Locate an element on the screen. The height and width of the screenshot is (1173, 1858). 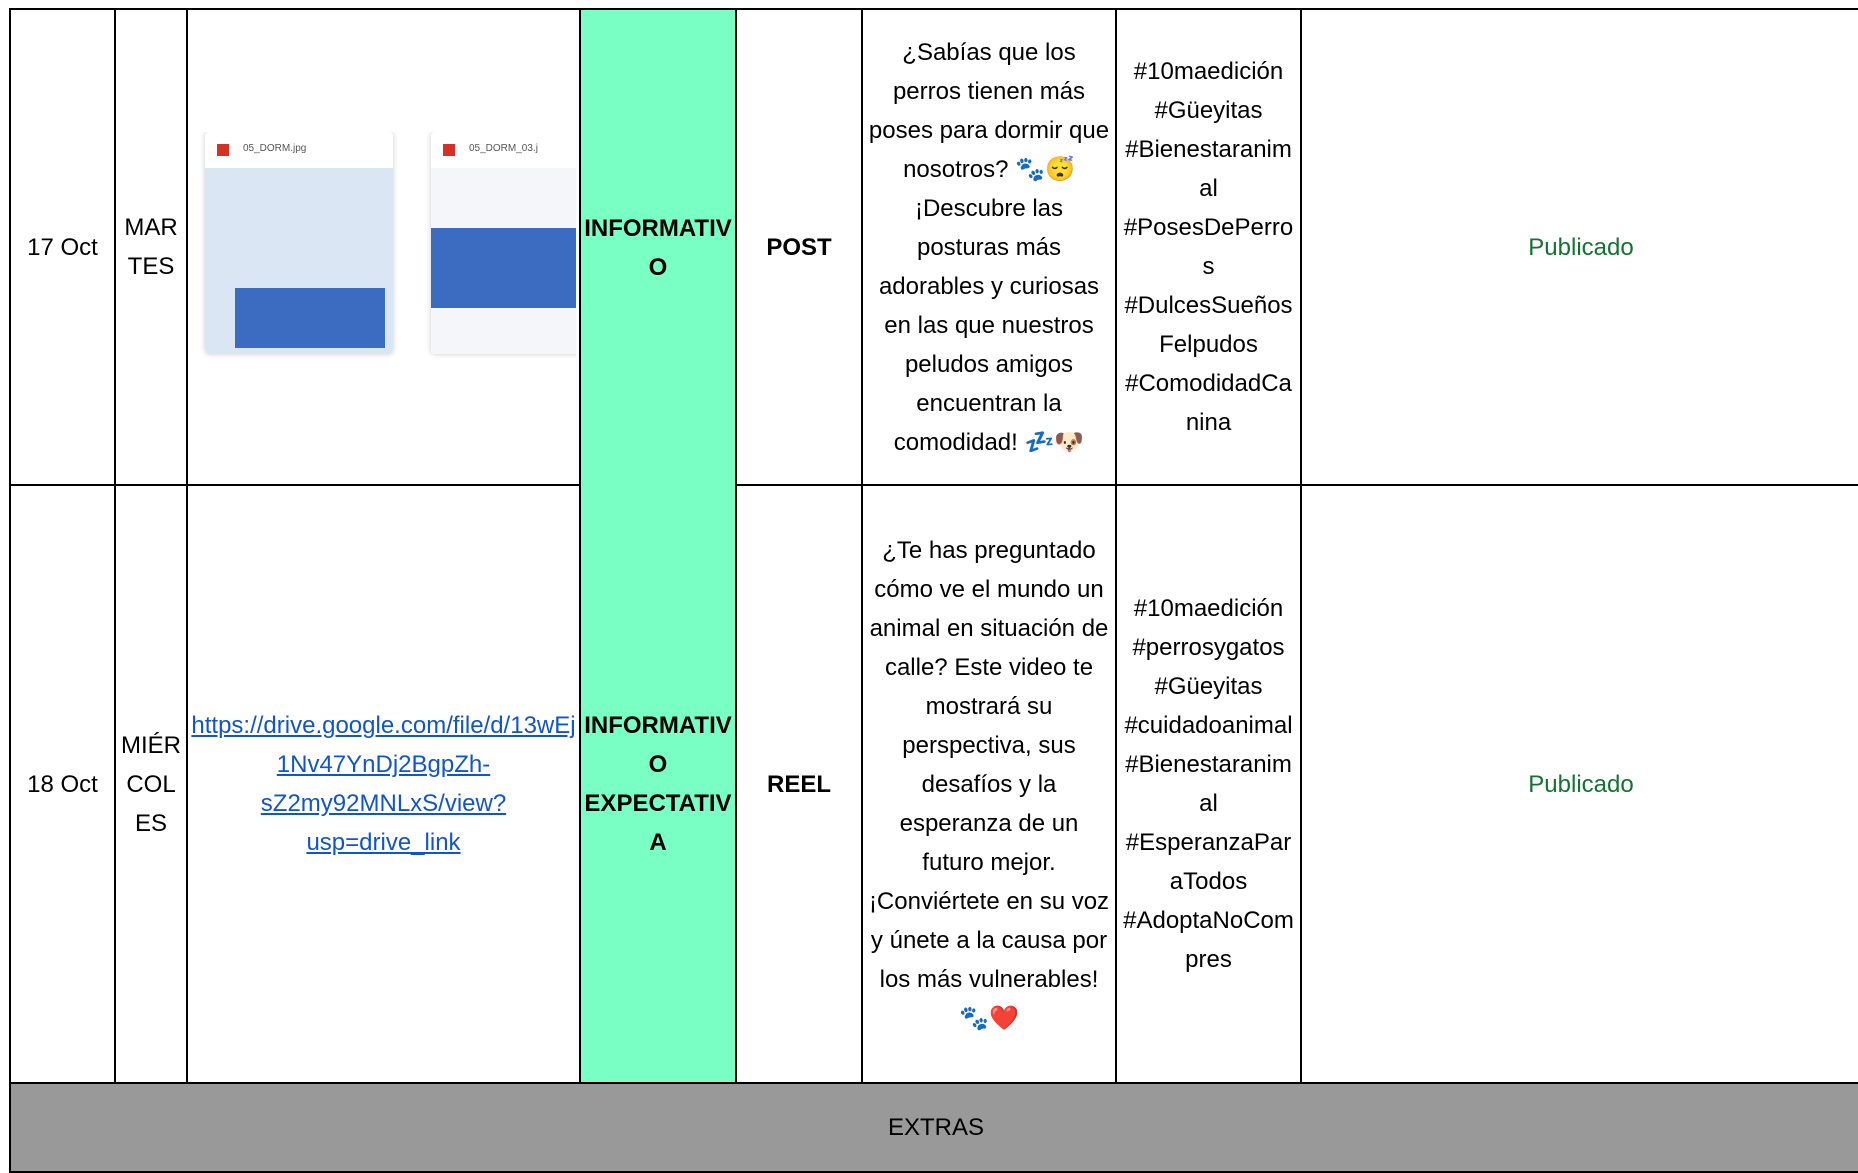
category: INFORMATIVO EXPECTATIVA is located at coordinates (658, 784).